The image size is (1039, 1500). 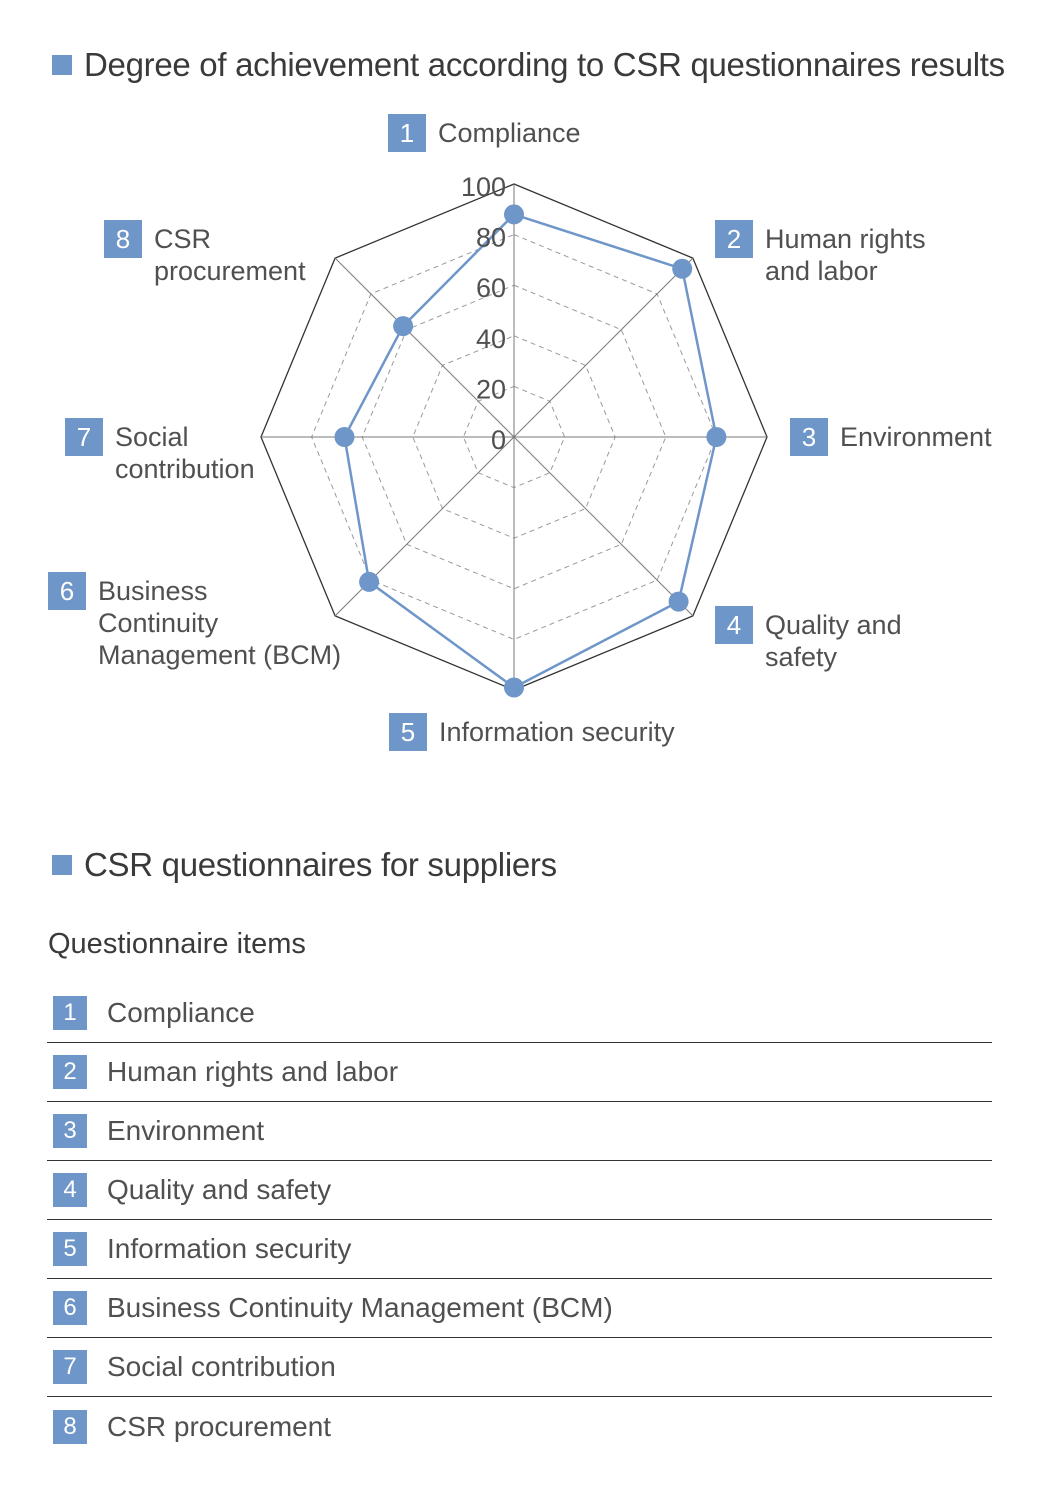 I want to click on item-number-badge: 7, so click(x=70, y=1367).